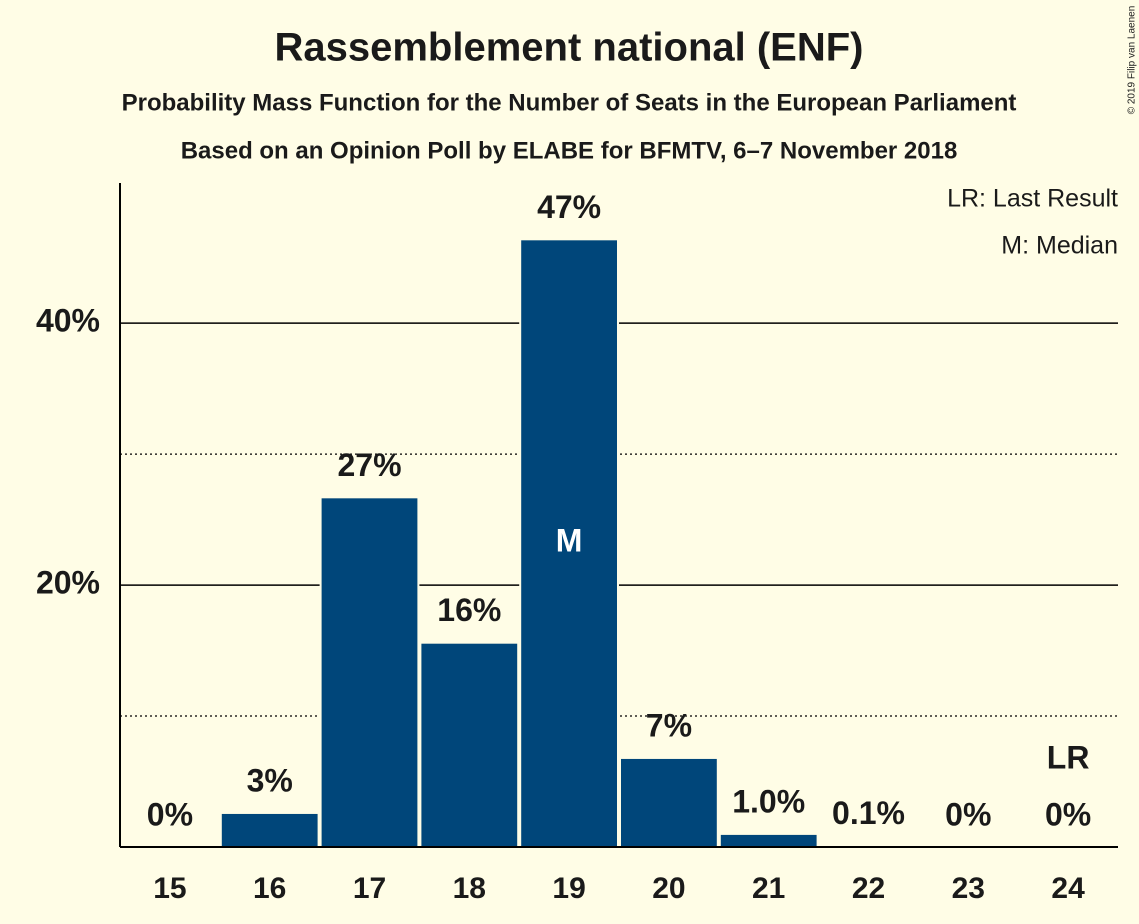  I want to click on legend-entry: M: Median, so click(1059, 246).